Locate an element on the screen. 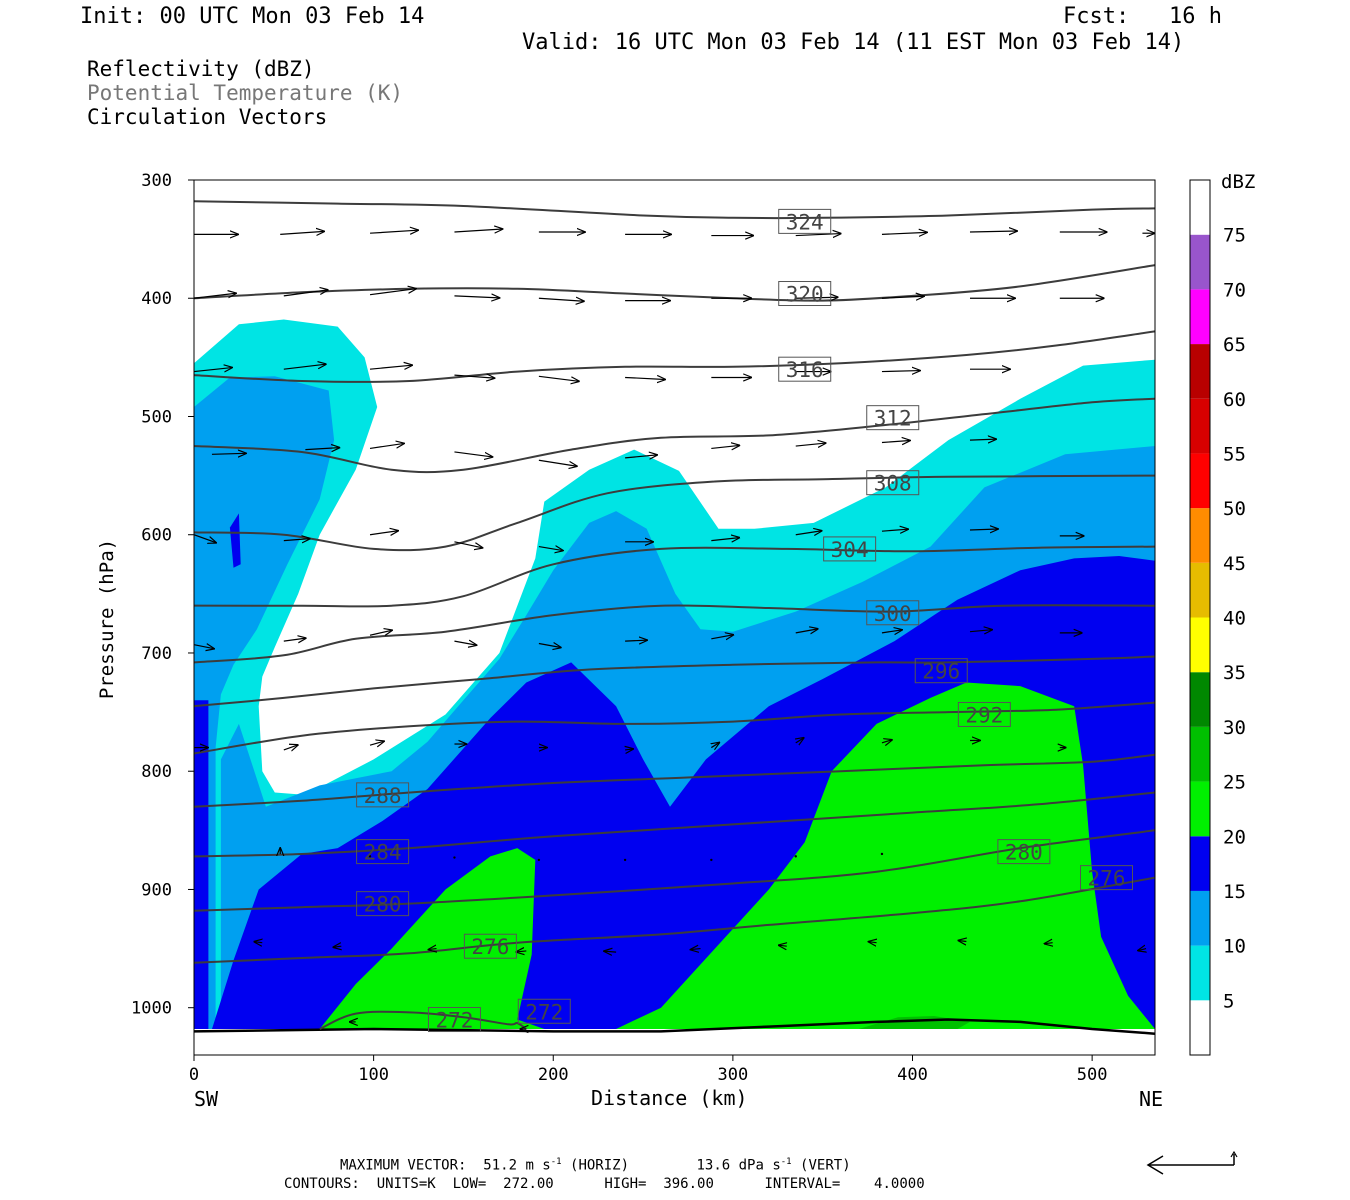  theta-label-280-b-text: 280 is located at coordinates (1024, 853).